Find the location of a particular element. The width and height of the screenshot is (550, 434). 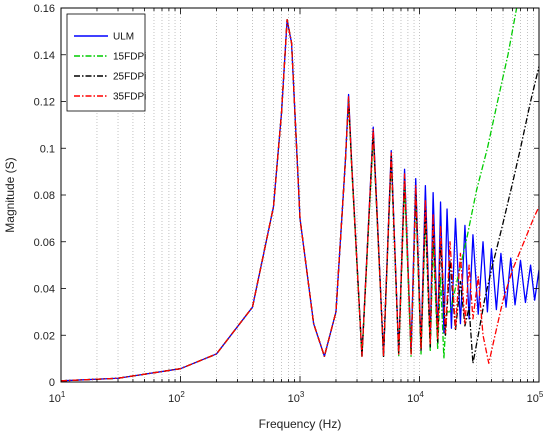

legend: ULM 15FDPi 25FDPi 35FDPi is located at coordinates (106, 62).